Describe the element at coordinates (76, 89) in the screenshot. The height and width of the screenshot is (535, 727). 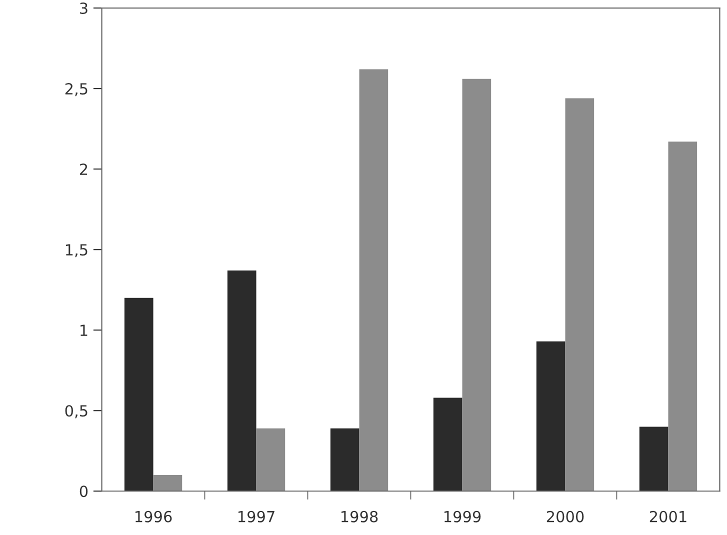
I see `y-tick-label: 2,5` at that location.